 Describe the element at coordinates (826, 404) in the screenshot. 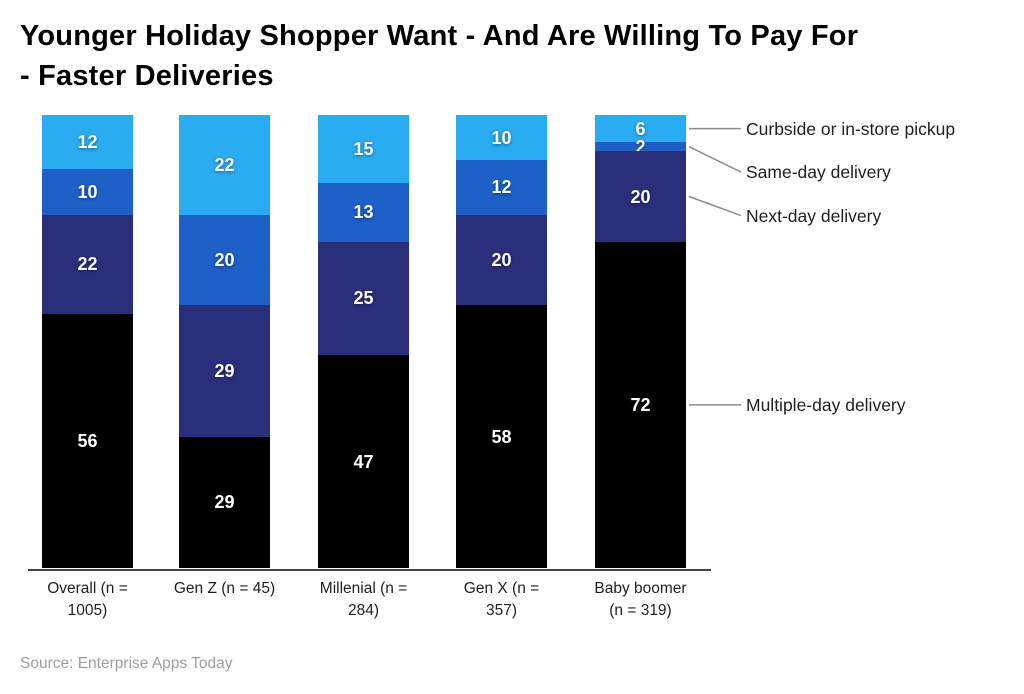

I see `legend-label-multiple-day-delivery: Multiple-day delivery` at that location.